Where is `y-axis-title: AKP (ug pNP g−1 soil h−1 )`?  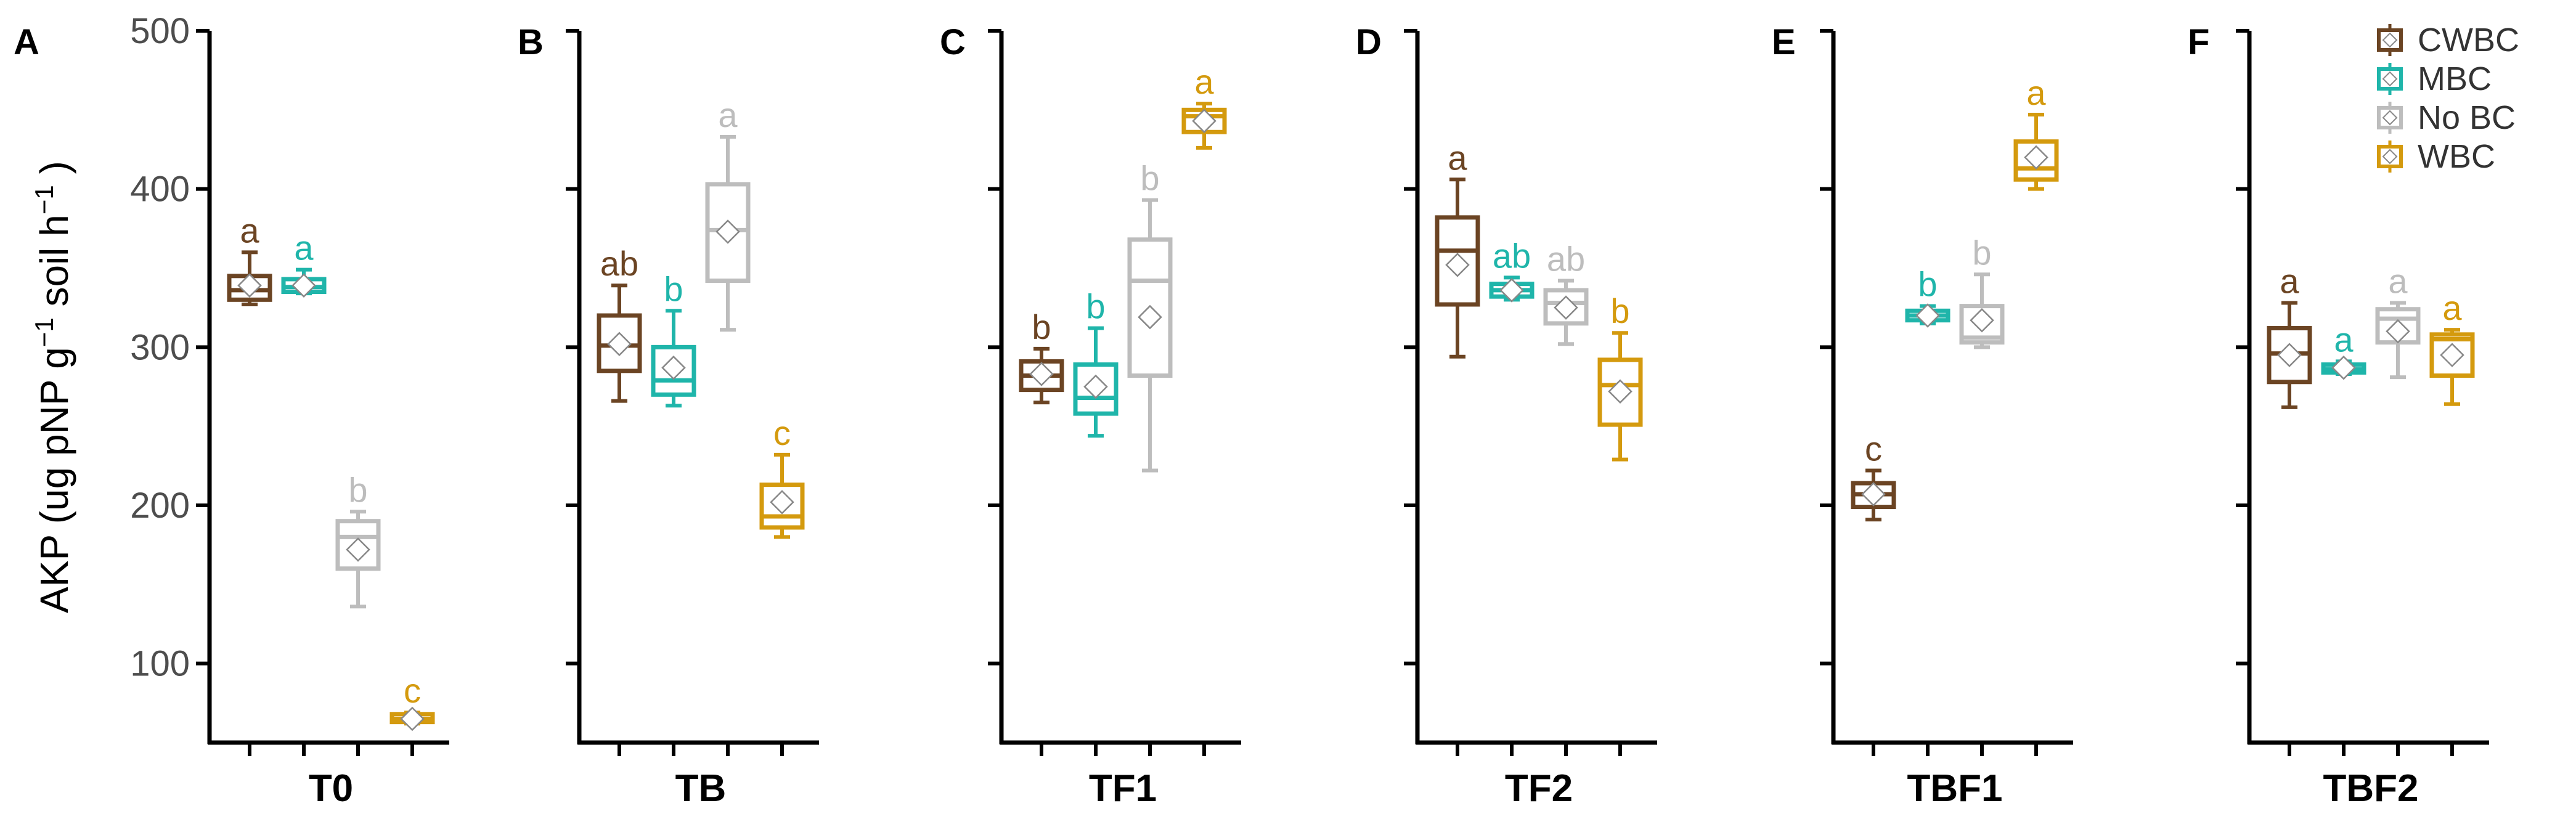 y-axis-title: AKP (ug pNP g−1 soil h−1 ) is located at coordinates (53, 387).